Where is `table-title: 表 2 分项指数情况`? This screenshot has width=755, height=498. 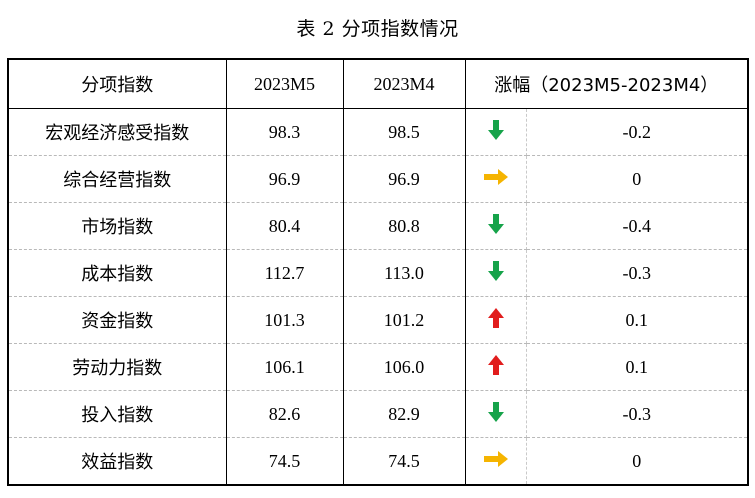 table-title: 表 2 分项指数情况 is located at coordinates (377, 29).